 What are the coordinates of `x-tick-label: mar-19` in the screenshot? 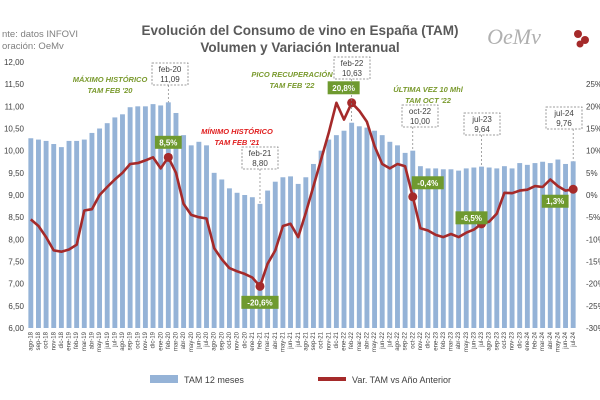 It's located at (85, 341).